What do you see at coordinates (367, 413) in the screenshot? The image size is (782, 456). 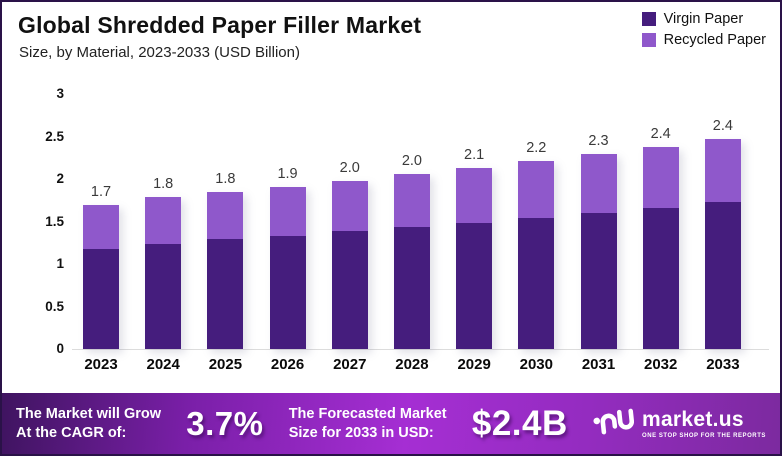 I see `forecast-label-line1: The Forecasted Market` at bounding box center [367, 413].